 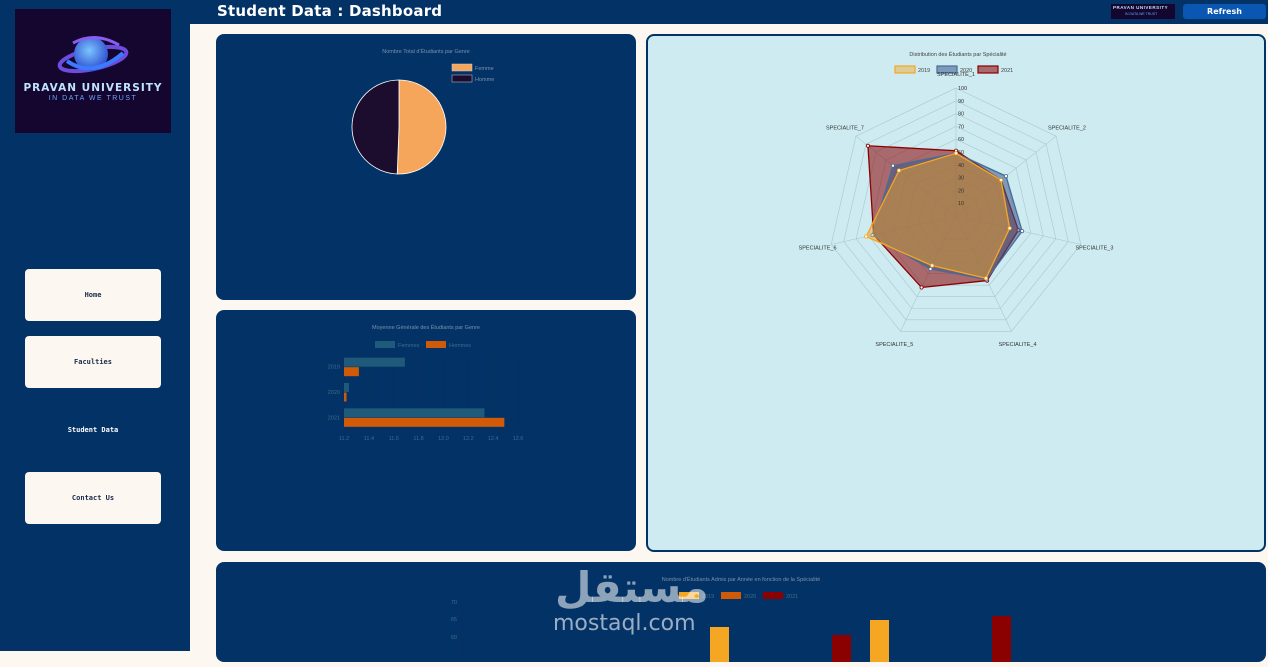 What do you see at coordinates (93, 55) in the screenshot?
I see `globe-logo-icon` at bounding box center [93, 55].